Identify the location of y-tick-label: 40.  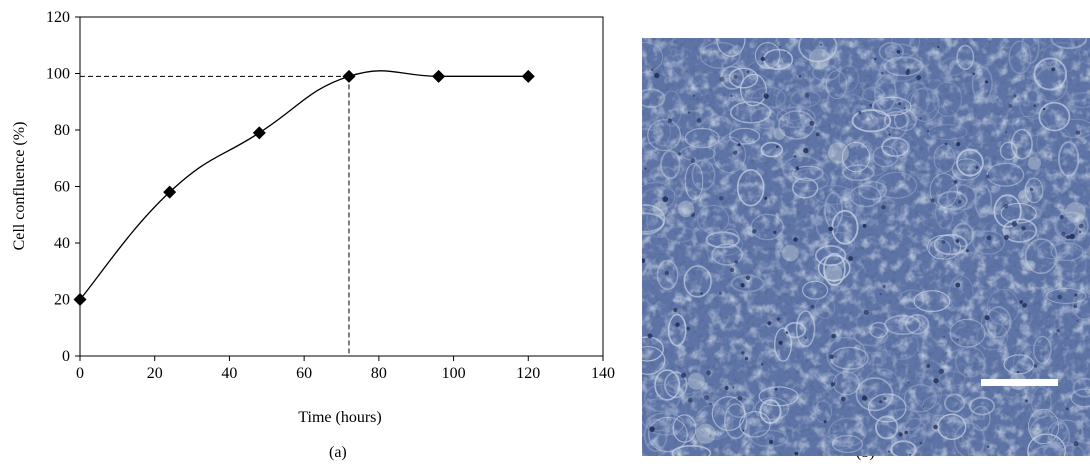
(62, 243).